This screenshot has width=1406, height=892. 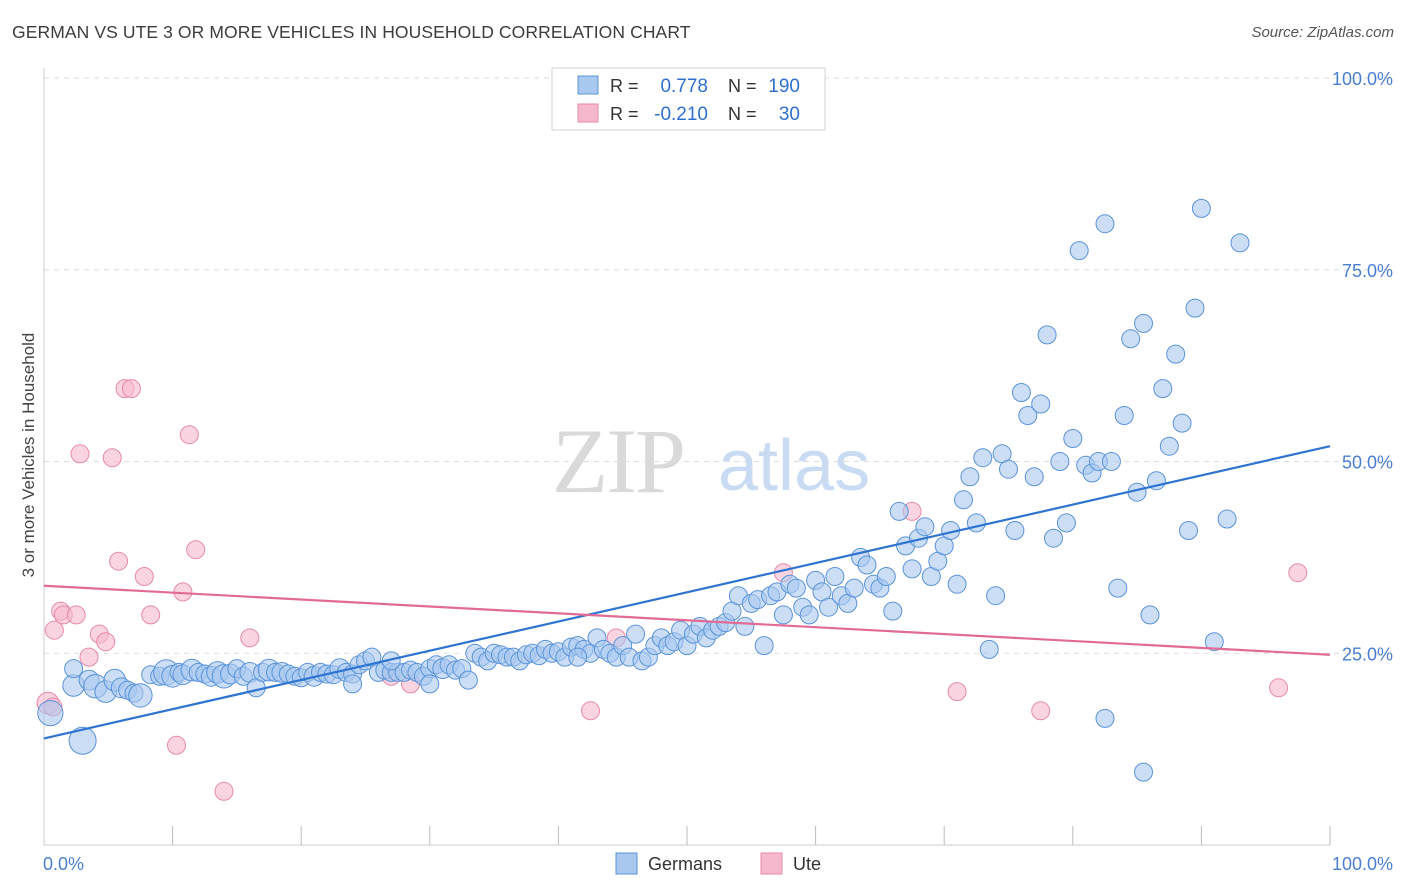 What do you see at coordinates (789, 114) in the screenshot?
I see `legend-n-value: 30` at bounding box center [789, 114].